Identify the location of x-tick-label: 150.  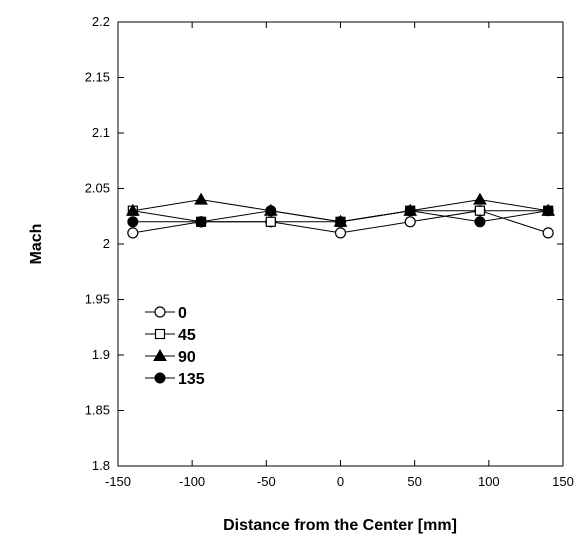
(563, 481).